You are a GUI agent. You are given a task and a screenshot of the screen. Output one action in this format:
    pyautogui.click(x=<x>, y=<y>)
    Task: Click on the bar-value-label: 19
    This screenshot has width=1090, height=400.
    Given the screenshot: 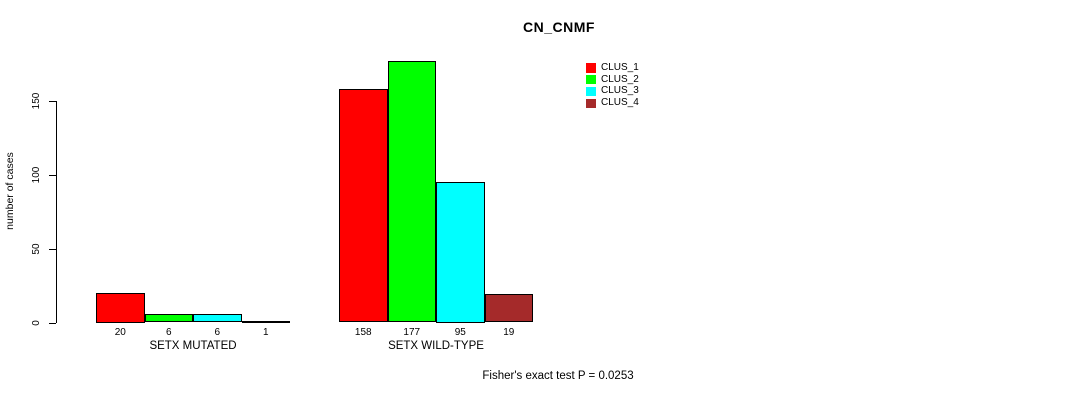 What is the action you would take?
    pyautogui.click(x=509, y=332)
    